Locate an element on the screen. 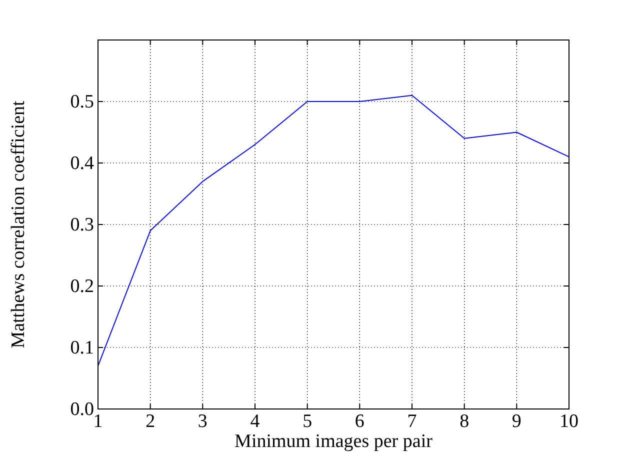  x-tick-label: 5 is located at coordinates (307, 421).